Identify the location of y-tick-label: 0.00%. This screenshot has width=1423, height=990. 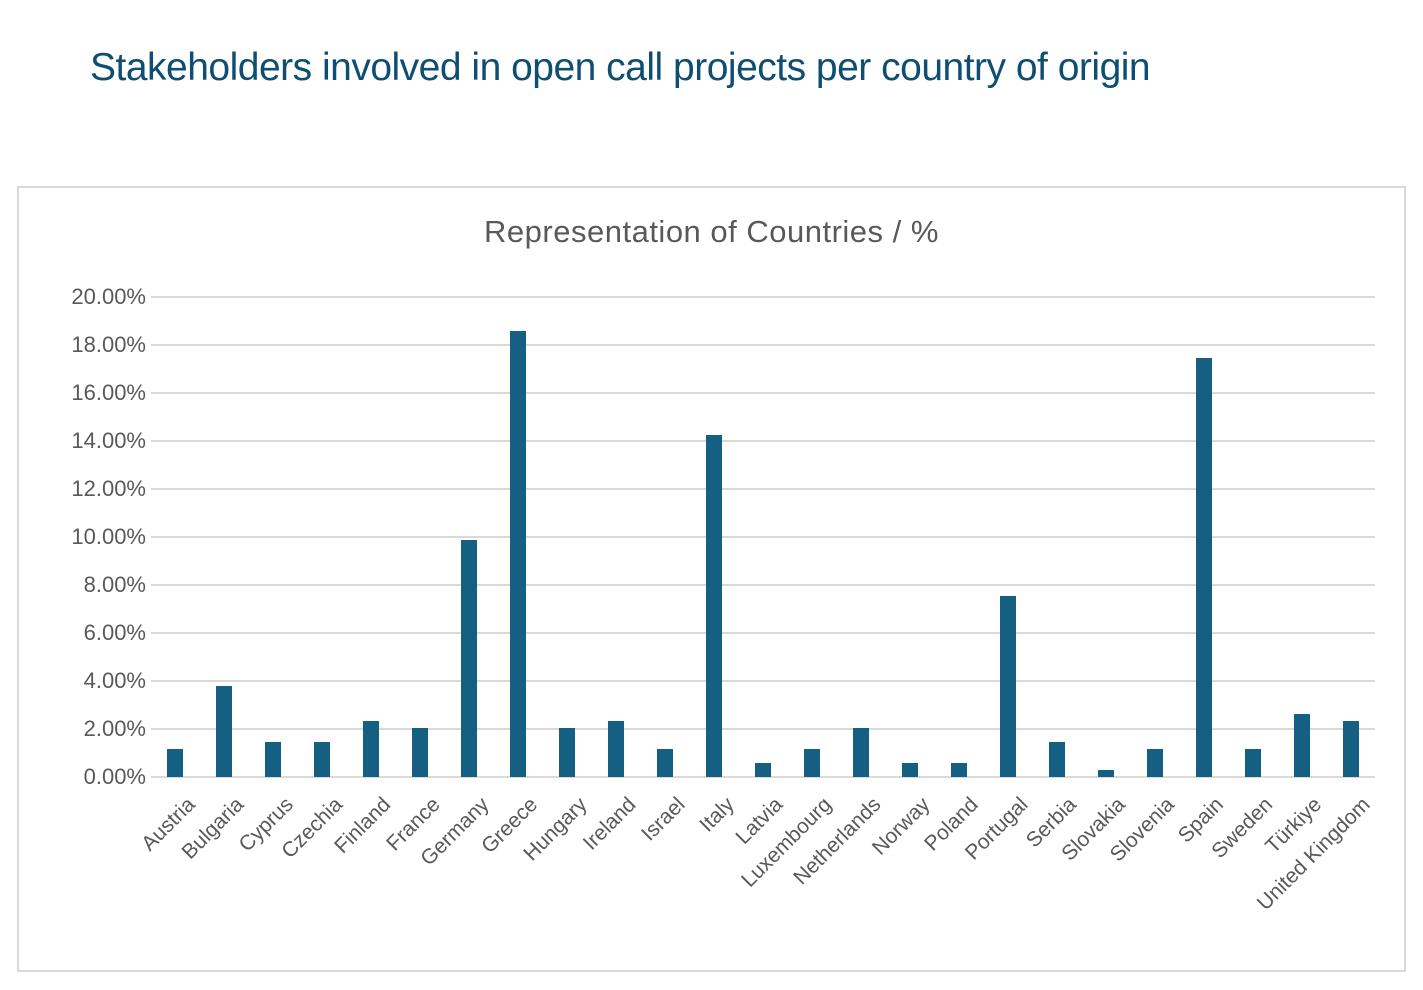
(114, 776).